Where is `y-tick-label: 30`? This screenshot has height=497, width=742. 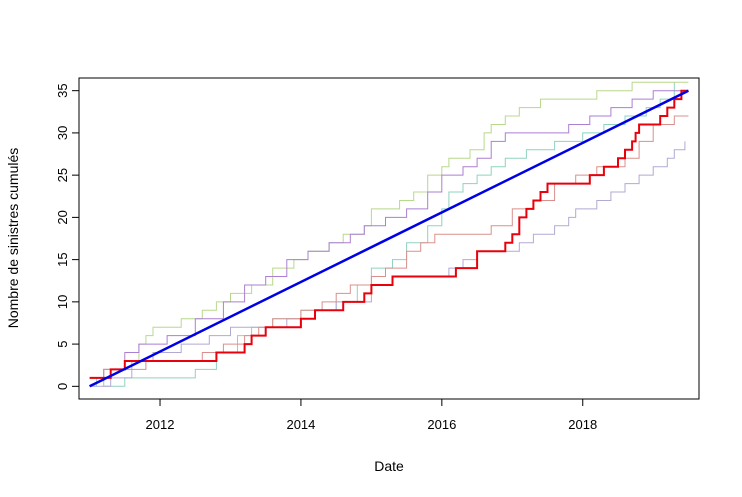
y-tick-label: 30 is located at coordinates (62, 133).